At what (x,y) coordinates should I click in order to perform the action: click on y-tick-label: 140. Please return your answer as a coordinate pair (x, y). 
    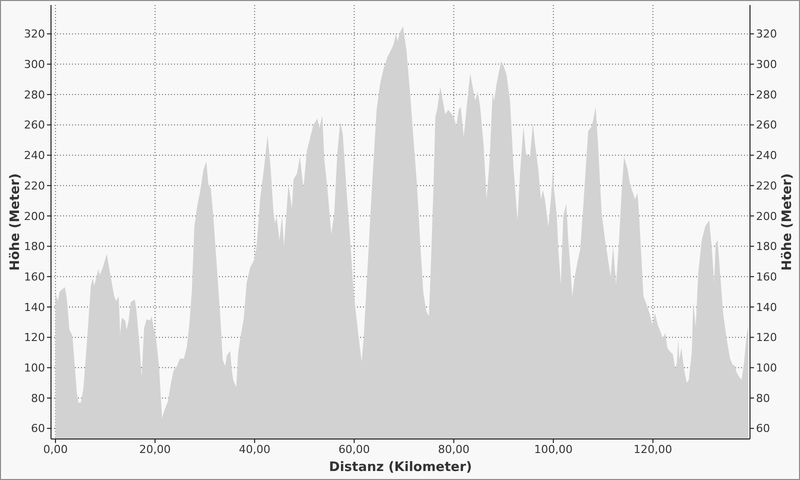
    Looking at the image, I should click on (34, 307).